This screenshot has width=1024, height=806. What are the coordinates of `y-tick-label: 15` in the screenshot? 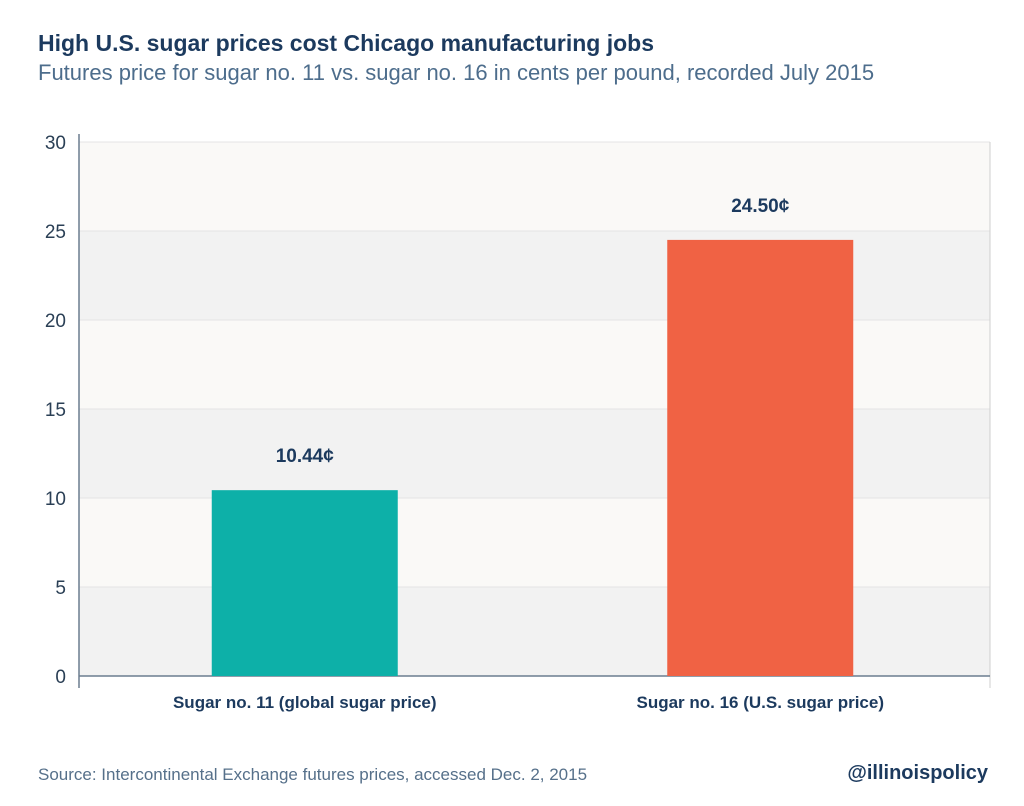 It's located at (55, 410).